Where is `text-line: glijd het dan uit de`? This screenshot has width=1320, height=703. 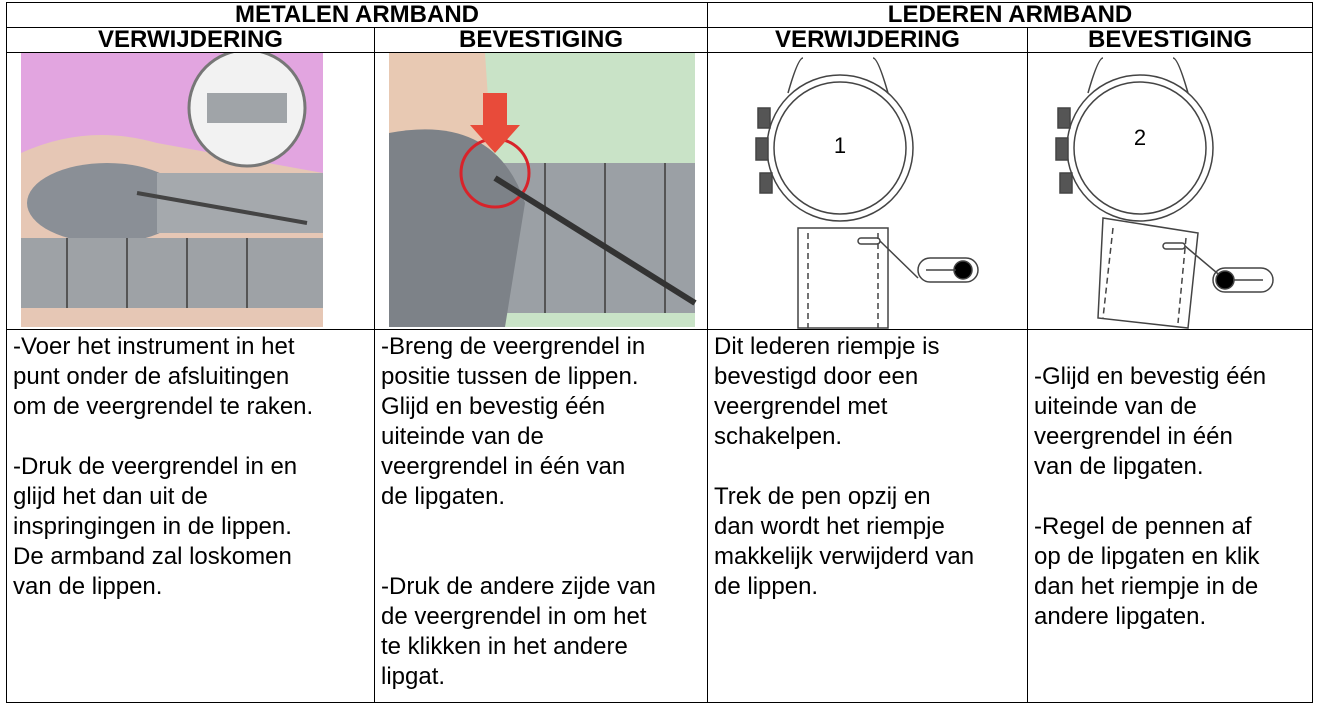 text-line: glijd het dan uit de is located at coordinates (110, 496).